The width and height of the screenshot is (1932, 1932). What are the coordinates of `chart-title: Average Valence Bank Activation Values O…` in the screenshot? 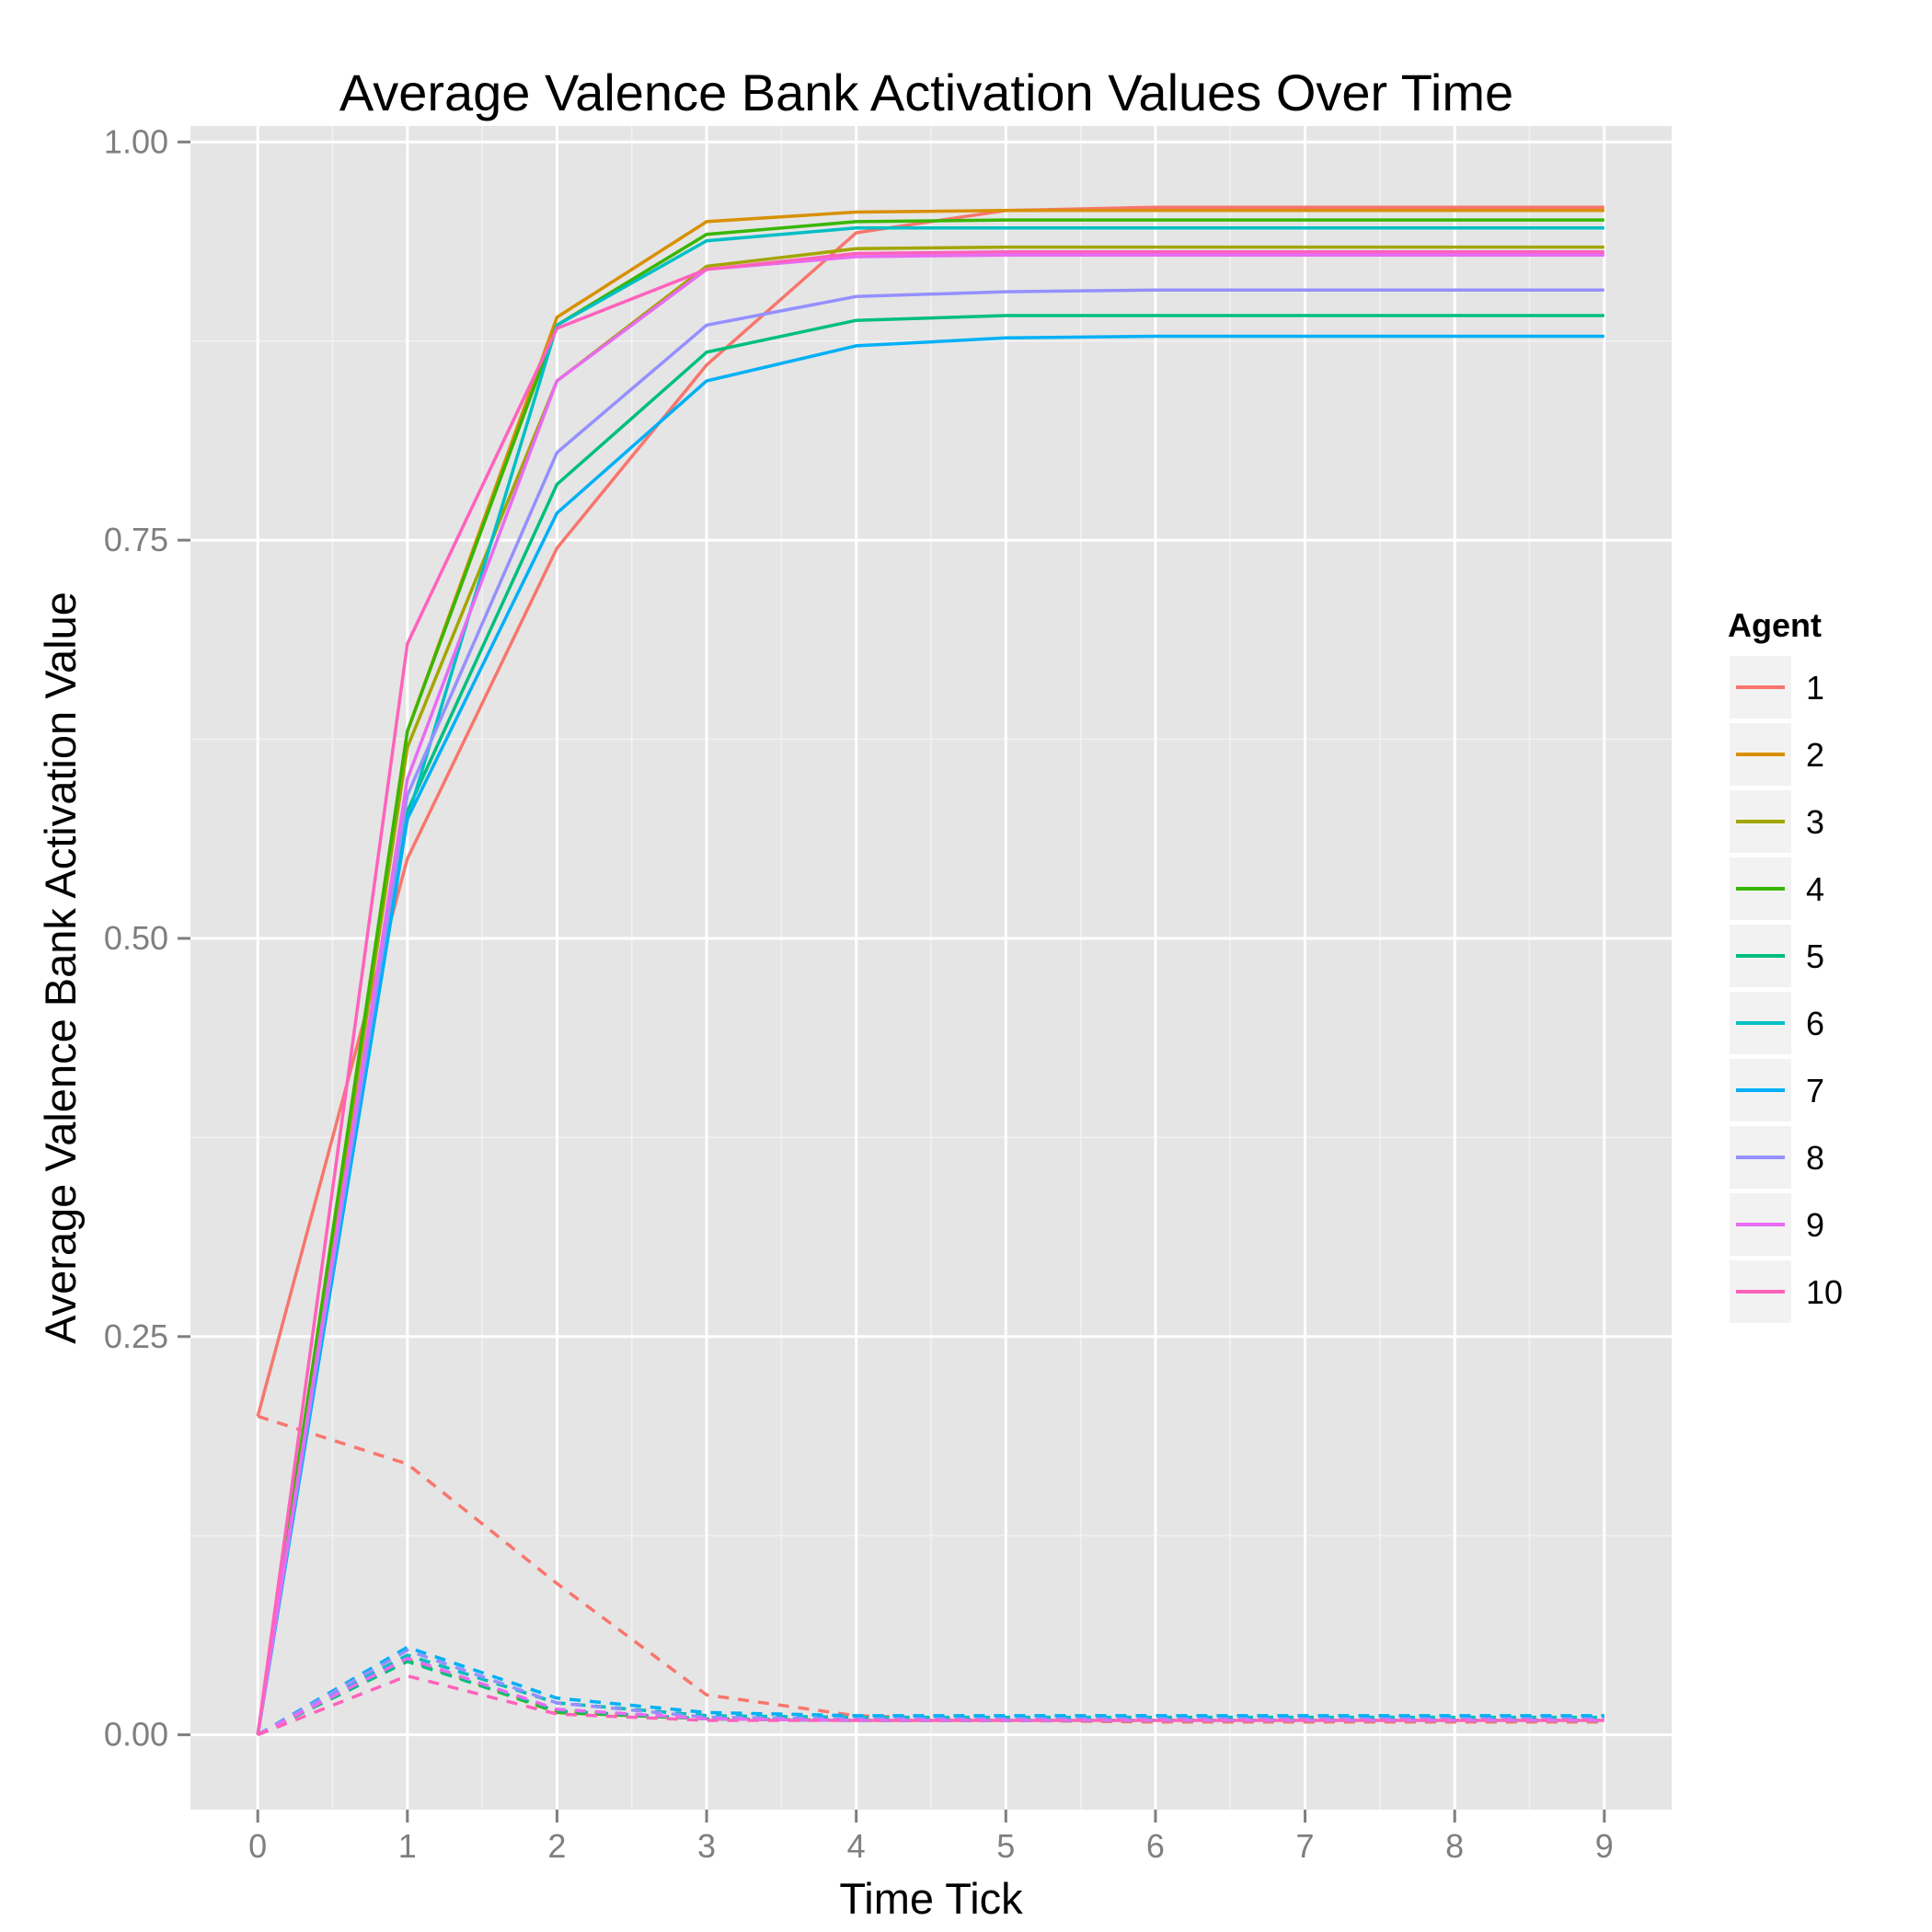 It's located at (926, 92).